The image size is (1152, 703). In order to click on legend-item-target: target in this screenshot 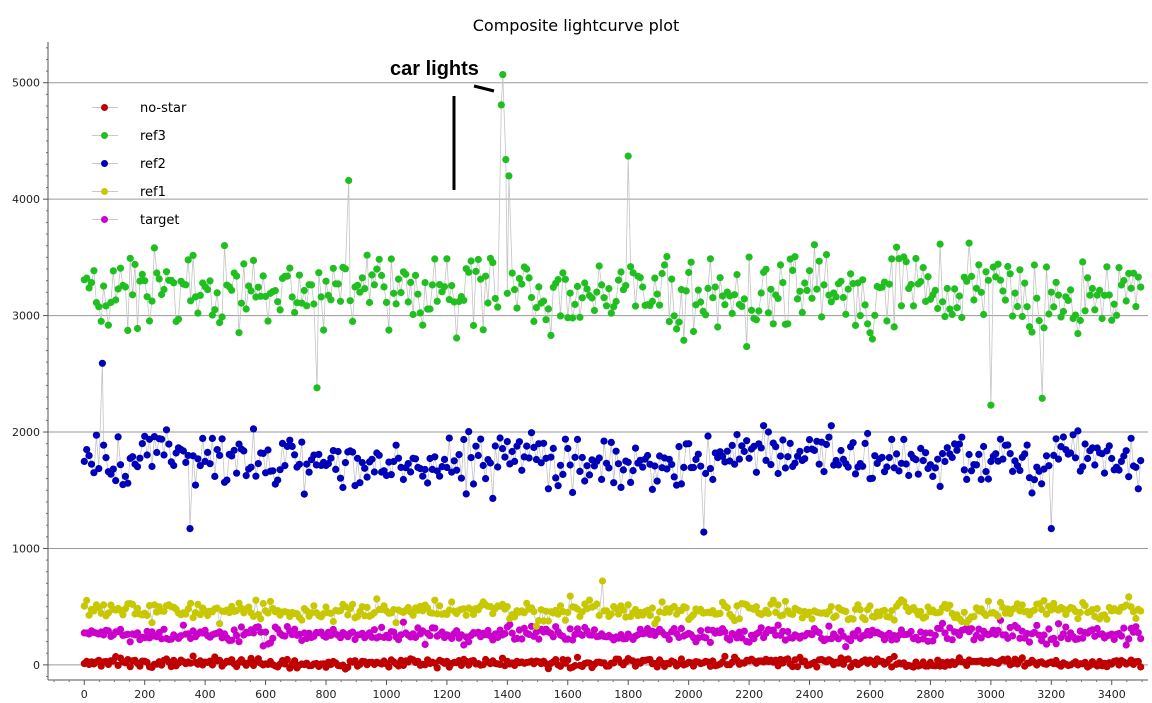, I will do `click(139, 220)`.